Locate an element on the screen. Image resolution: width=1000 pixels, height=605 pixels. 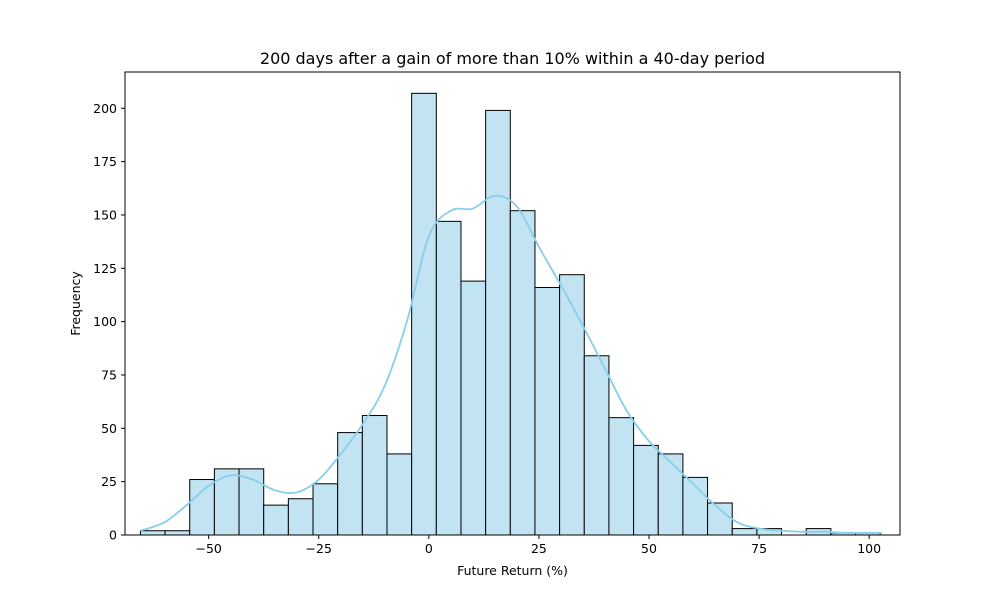
y-tick-label: 25 is located at coordinates (109, 481).